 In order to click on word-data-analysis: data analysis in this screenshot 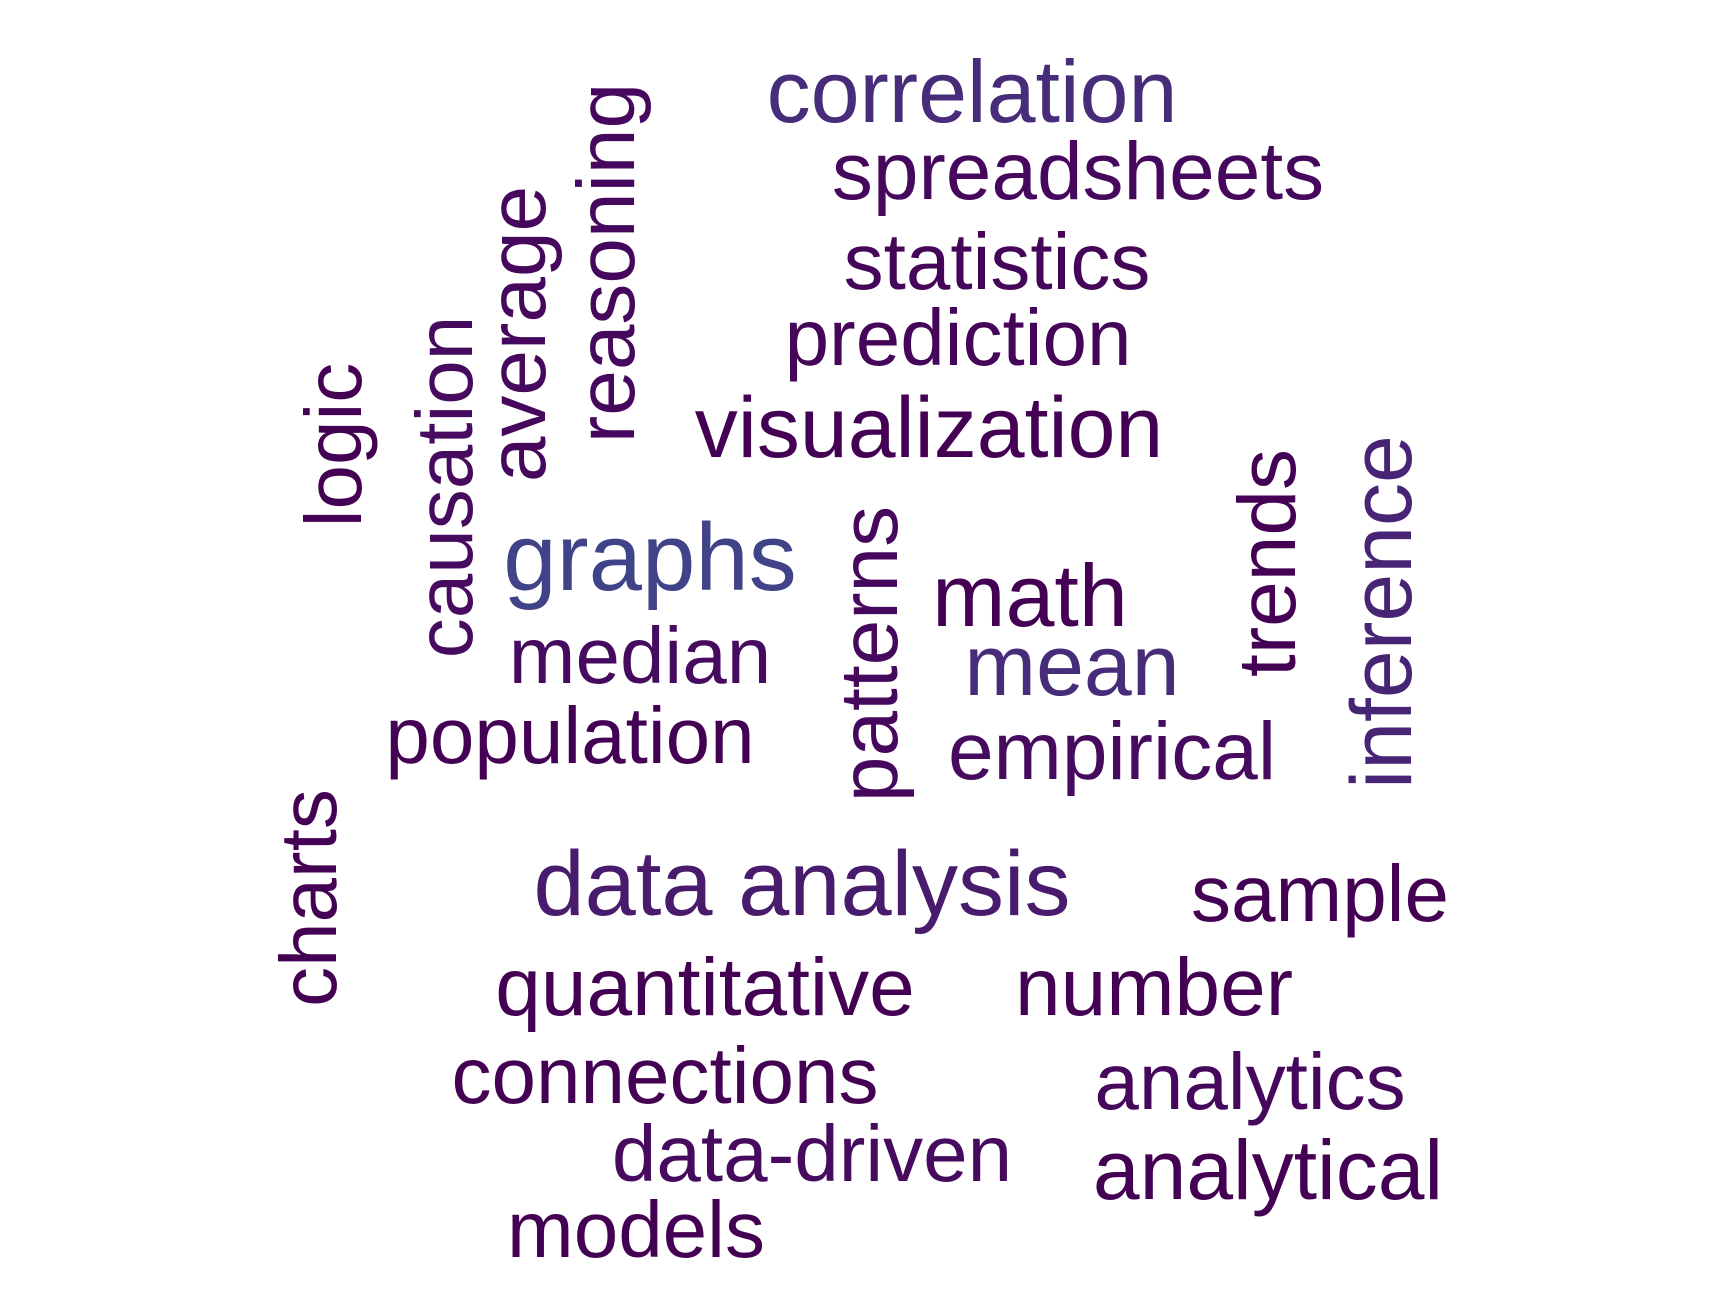, I will do `click(802, 884)`.